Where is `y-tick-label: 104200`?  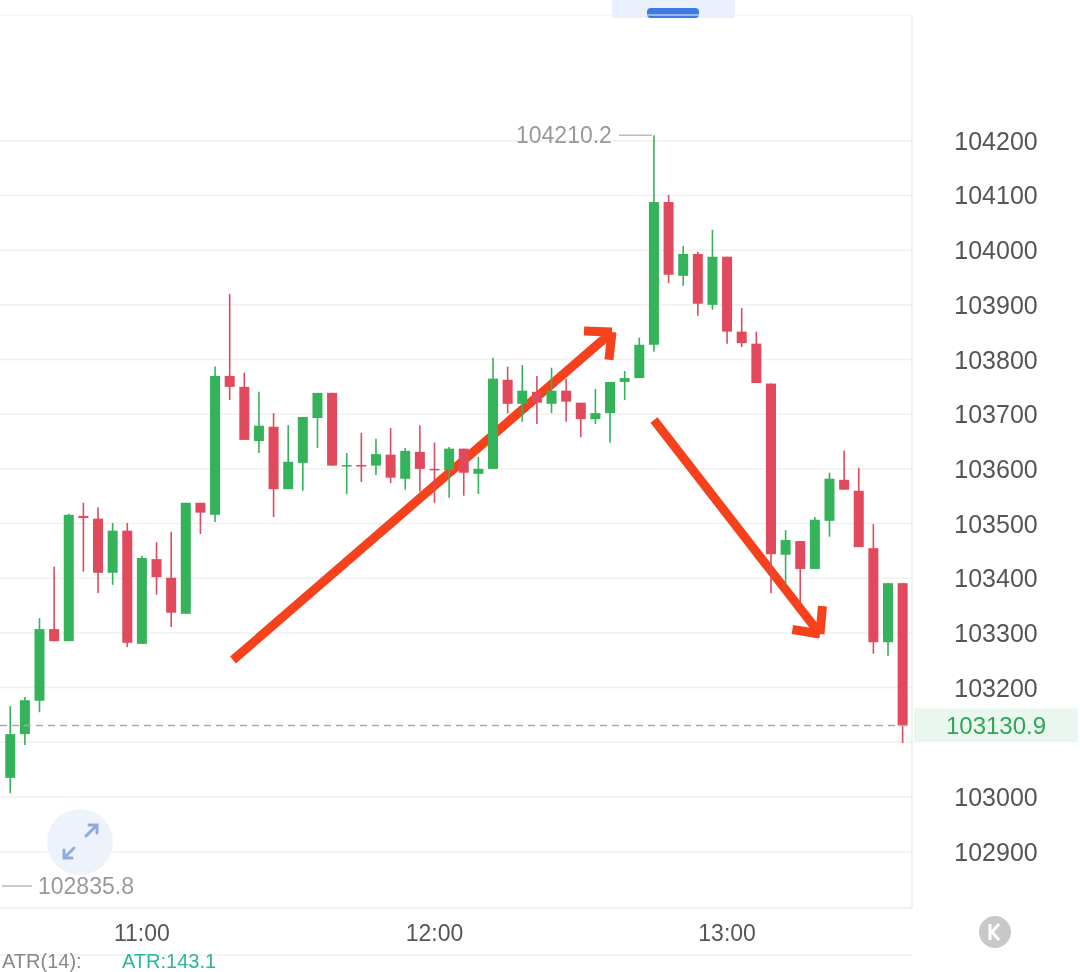
y-tick-label: 104200 is located at coordinates (996, 140).